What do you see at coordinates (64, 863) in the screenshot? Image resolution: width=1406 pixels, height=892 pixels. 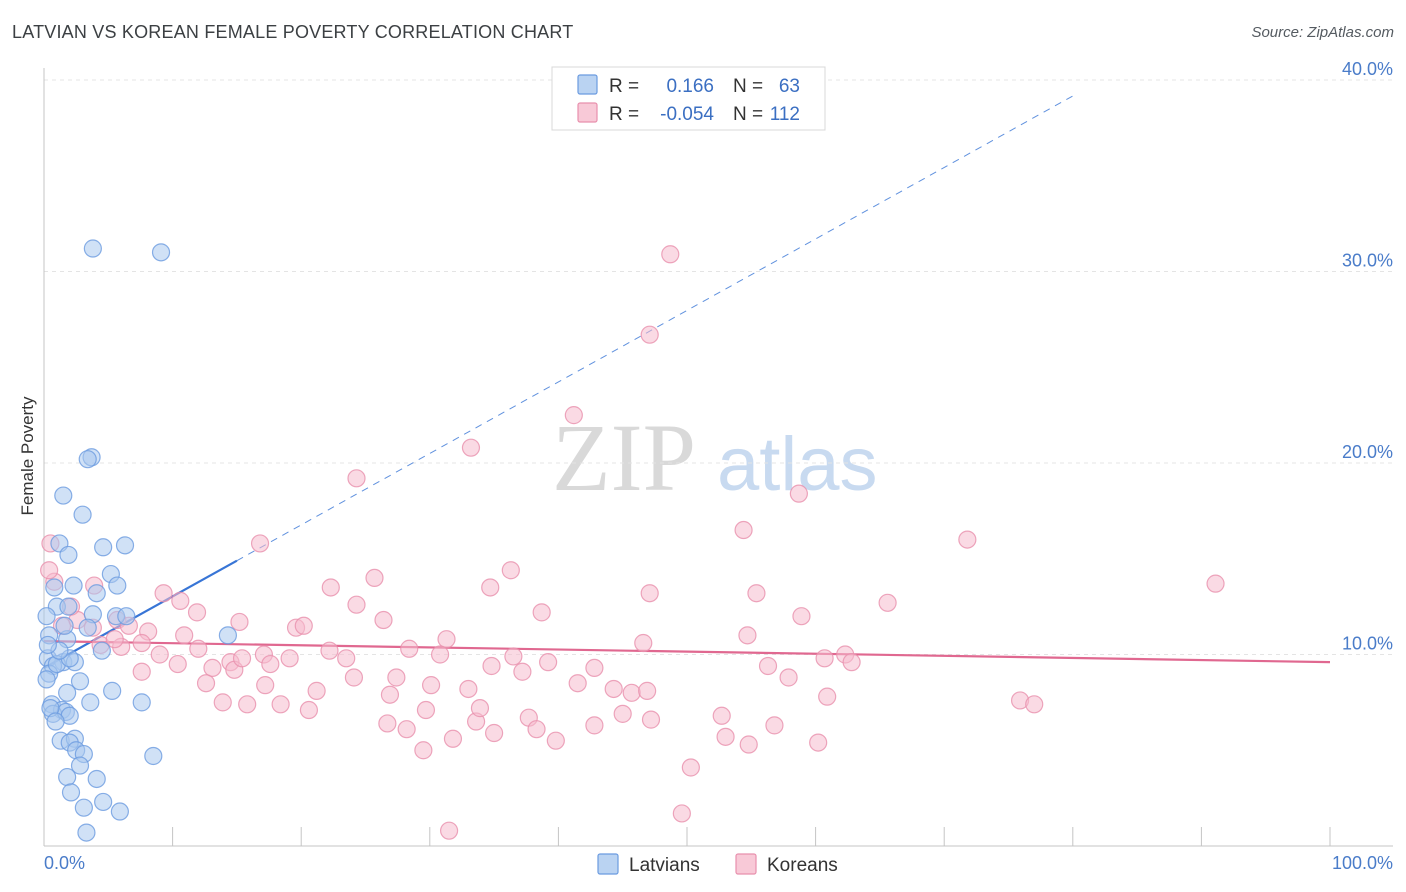 I see `x-tick-label-min: 0.0%` at bounding box center [64, 863].